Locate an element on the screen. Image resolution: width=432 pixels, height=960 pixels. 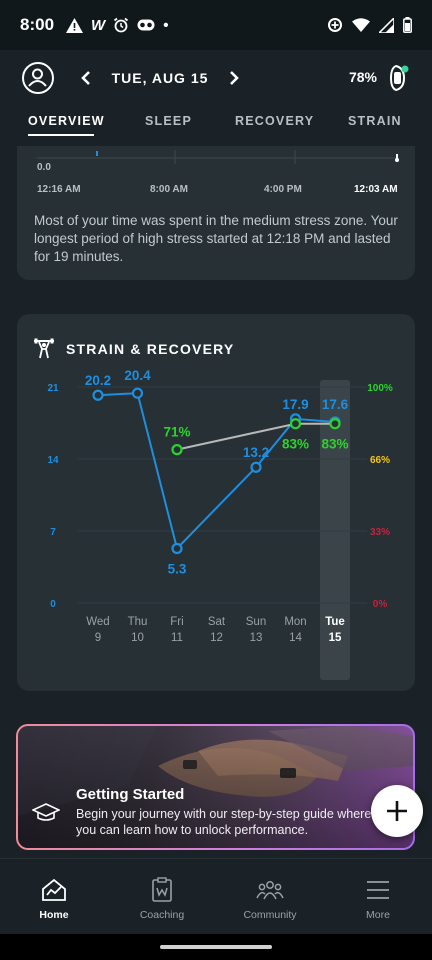
day-name-label: Sun is located at coordinates (256, 622).